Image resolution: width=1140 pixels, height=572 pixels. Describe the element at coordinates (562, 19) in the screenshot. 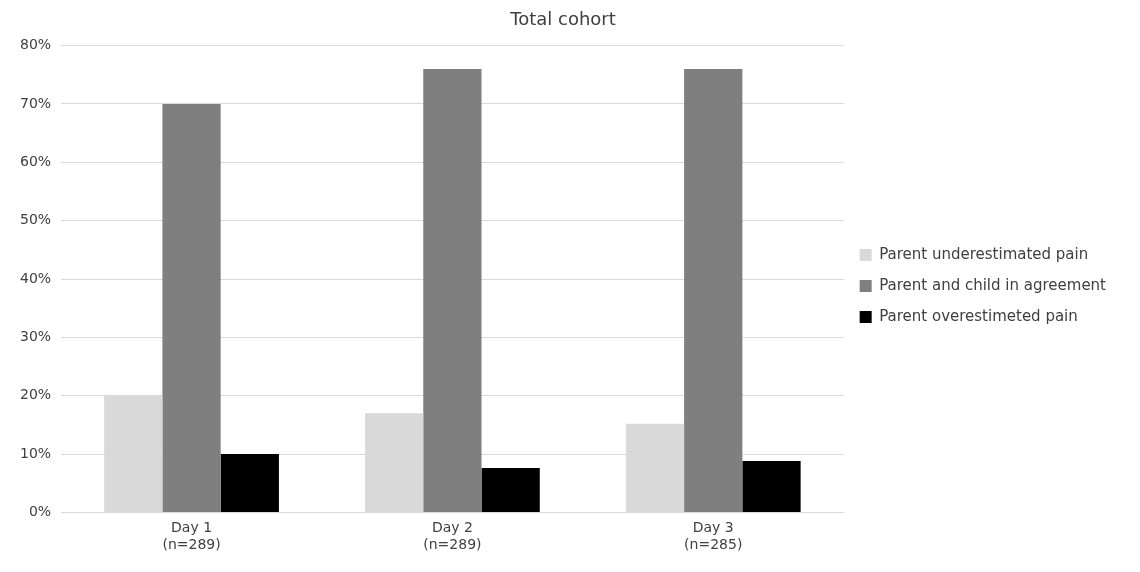

I see `chart-title: Total cohort` at that location.